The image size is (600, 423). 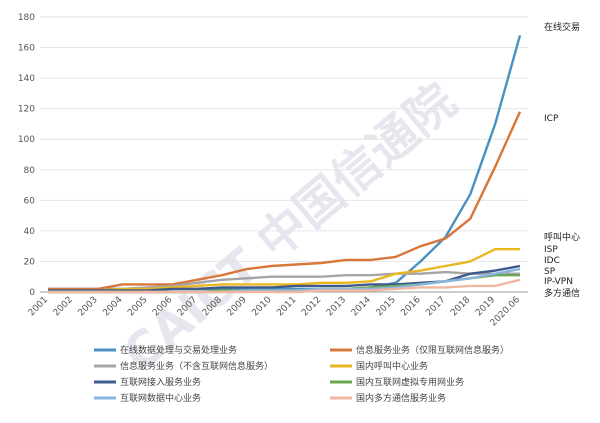 I want to click on end-label-5: SP, so click(x=550, y=272).